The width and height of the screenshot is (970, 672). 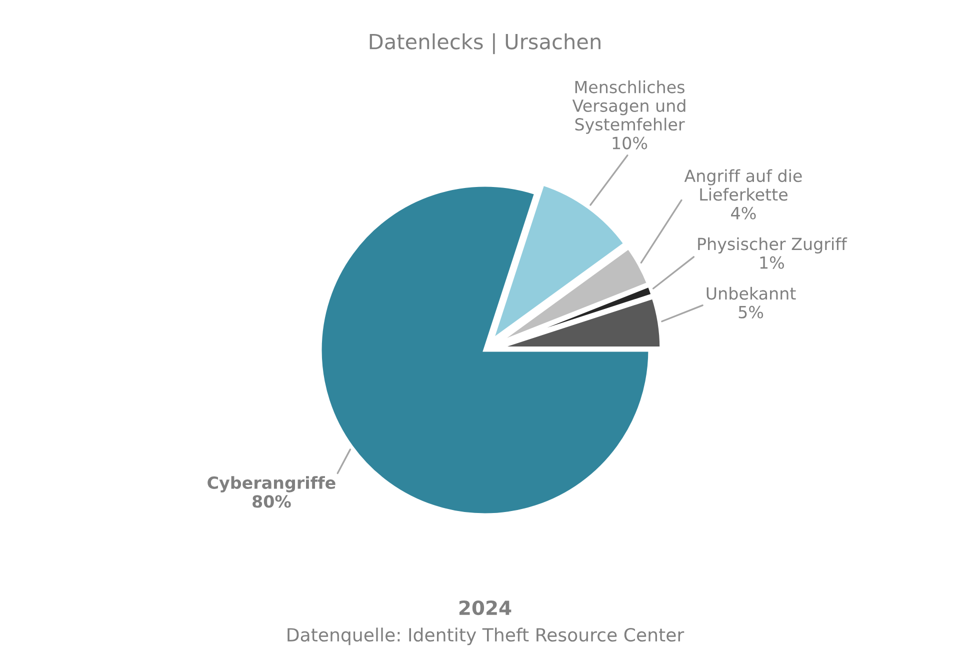 What do you see at coordinates (486, 637) in the screenshot?
I see `text: Datenquelle: Identity Theft Resource Center` at bounding box center [486, 637].